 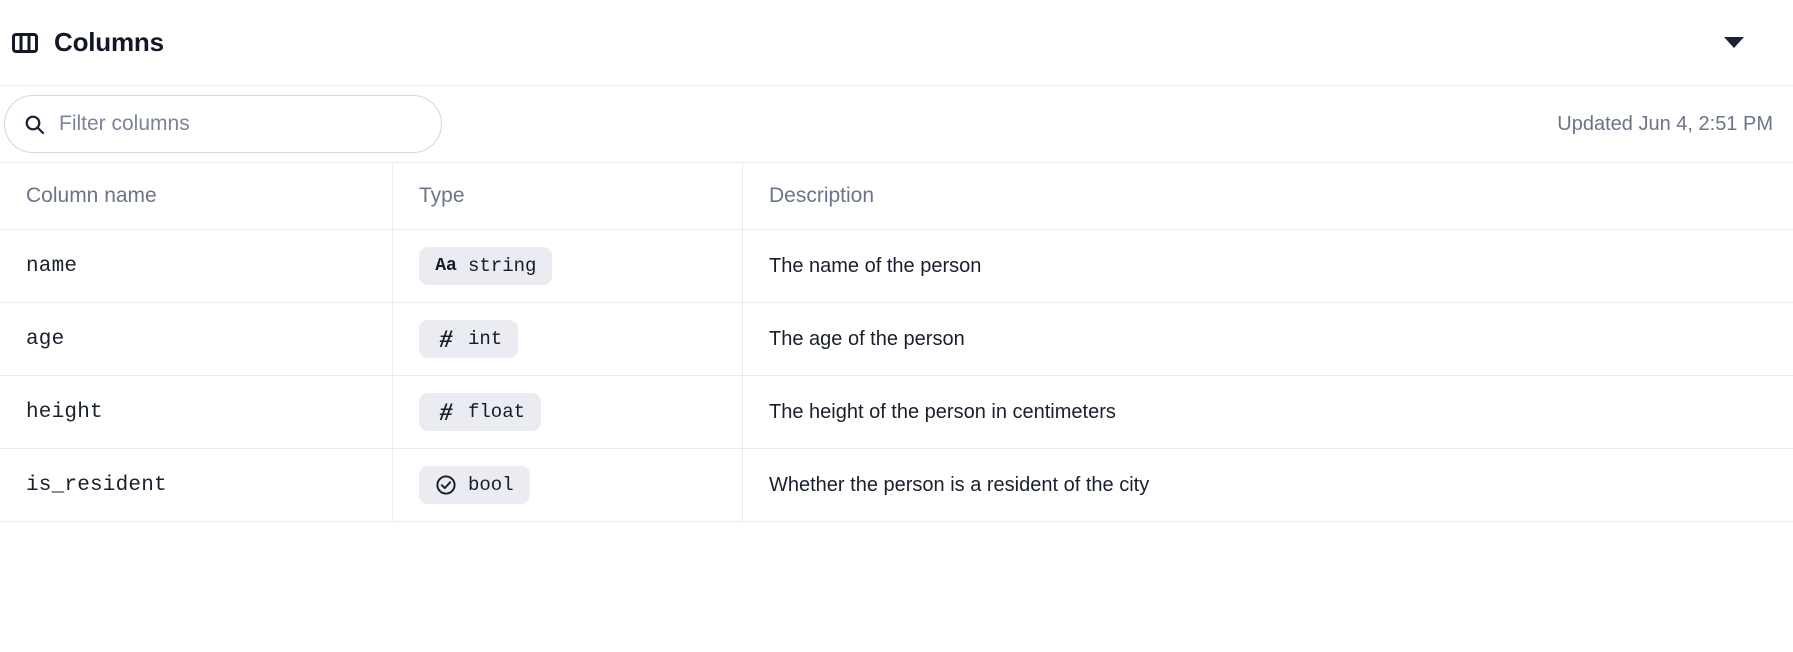 What do you see at coordinates (196, 485) in the screenshot?
I see `cell-column-name: is_resident` at bounding box center [196, 485].